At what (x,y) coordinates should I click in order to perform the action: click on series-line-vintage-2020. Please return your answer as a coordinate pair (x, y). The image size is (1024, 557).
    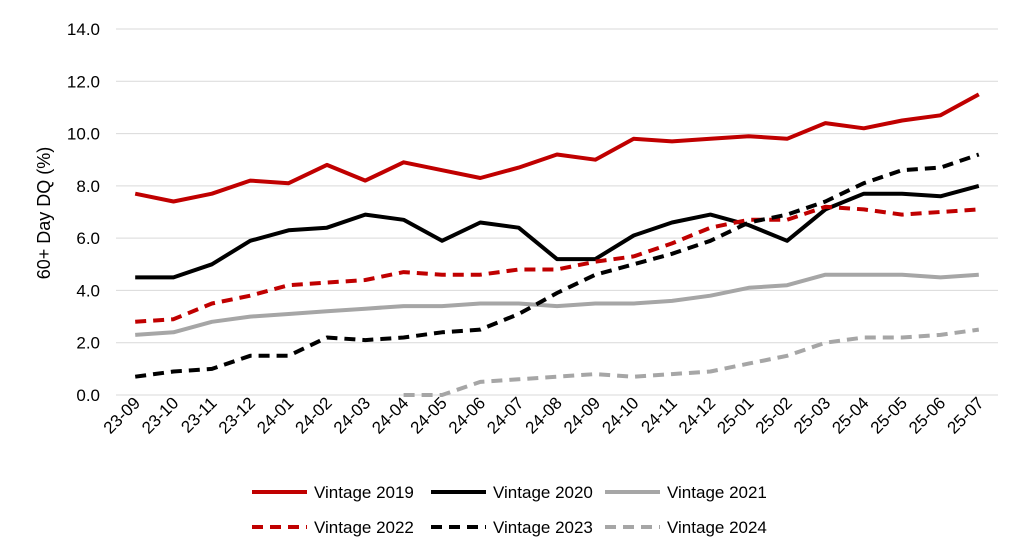
    Looking at the image, I should click on (557, 231).